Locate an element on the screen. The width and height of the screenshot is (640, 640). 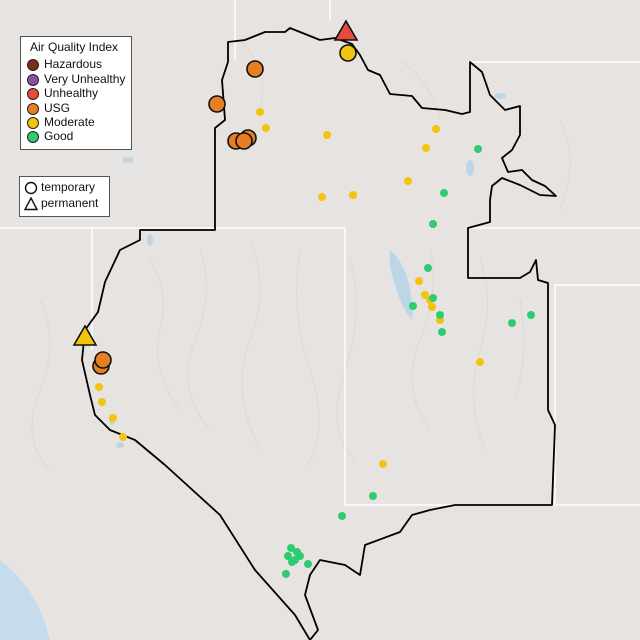
legend-label: temporary is located at coordinates (68, 187).